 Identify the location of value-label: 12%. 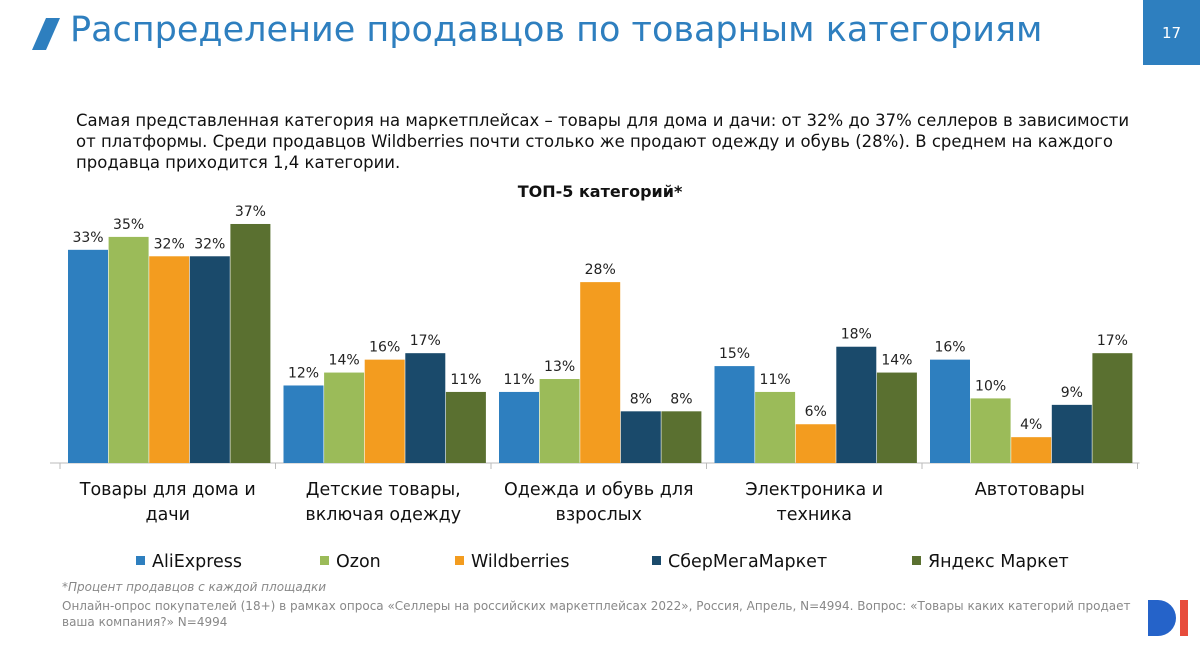
(303, 373).